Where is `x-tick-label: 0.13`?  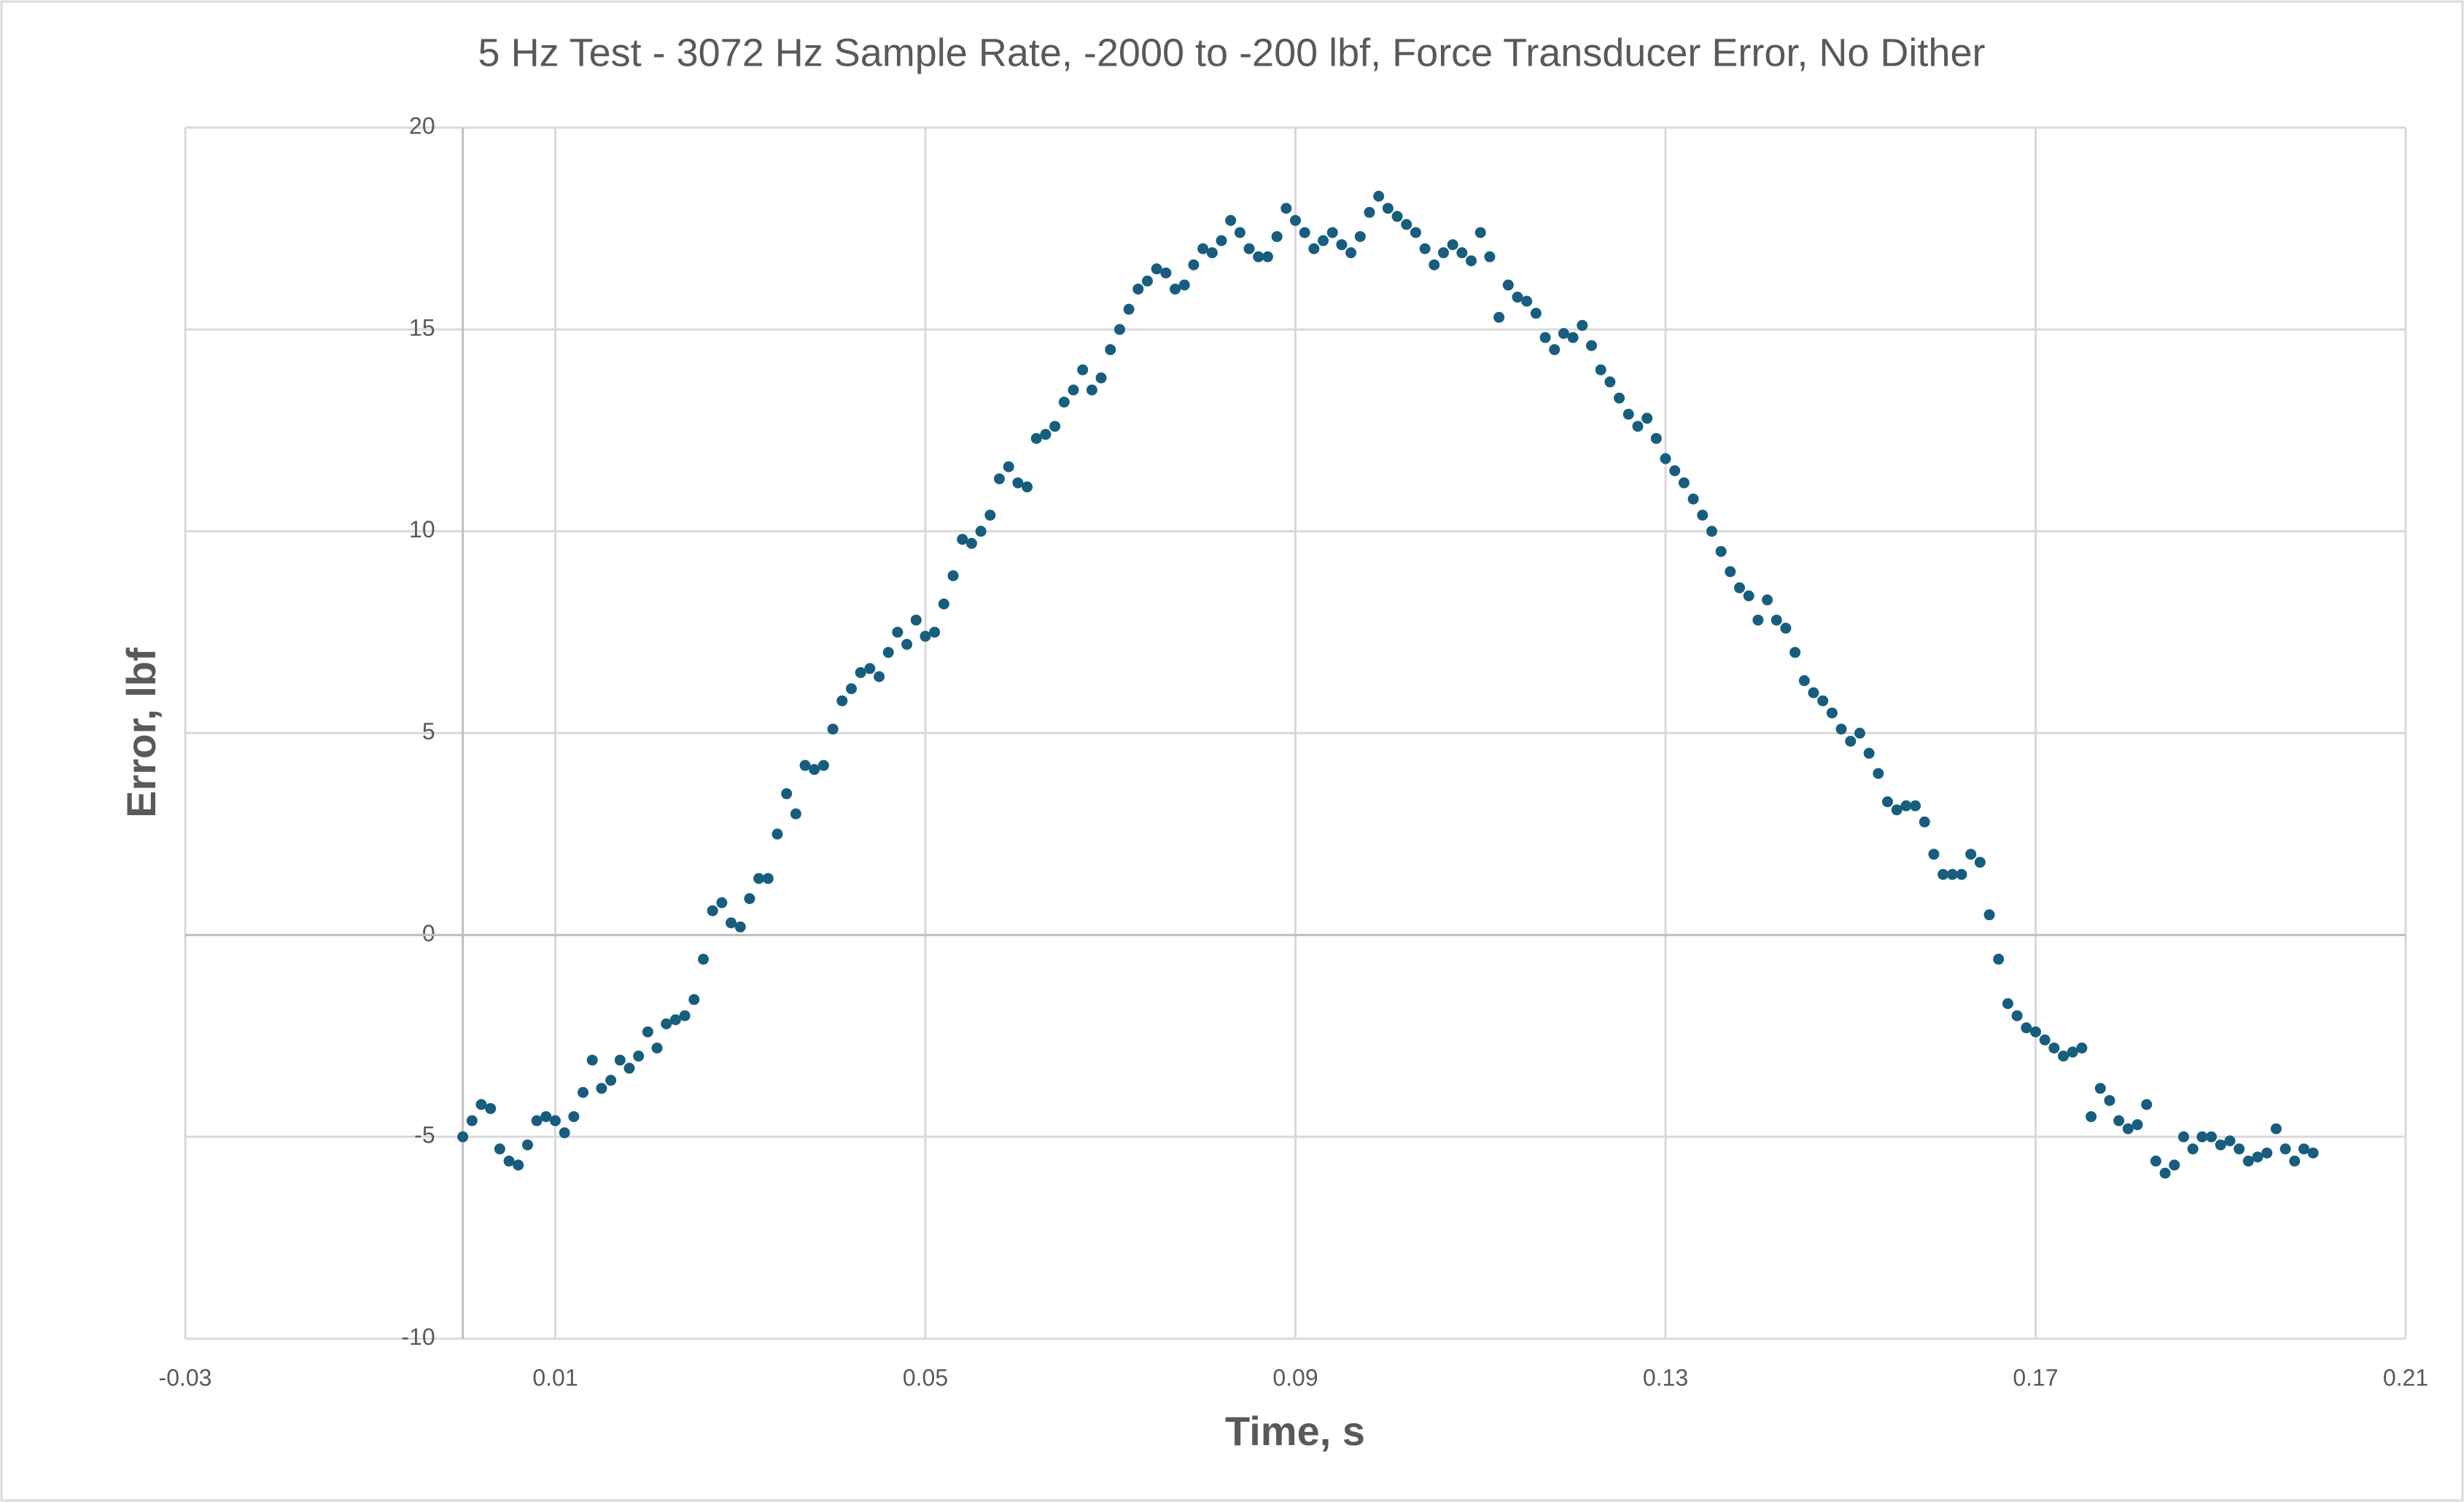 x-tick-label: 0.13 is located at coordinates (1665, 1377).